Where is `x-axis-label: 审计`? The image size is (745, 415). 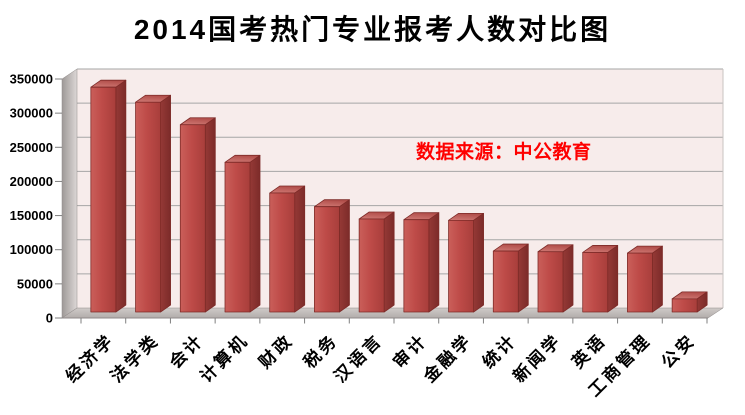 x-axis-label: 审计 is located at coordinates (410, 351).